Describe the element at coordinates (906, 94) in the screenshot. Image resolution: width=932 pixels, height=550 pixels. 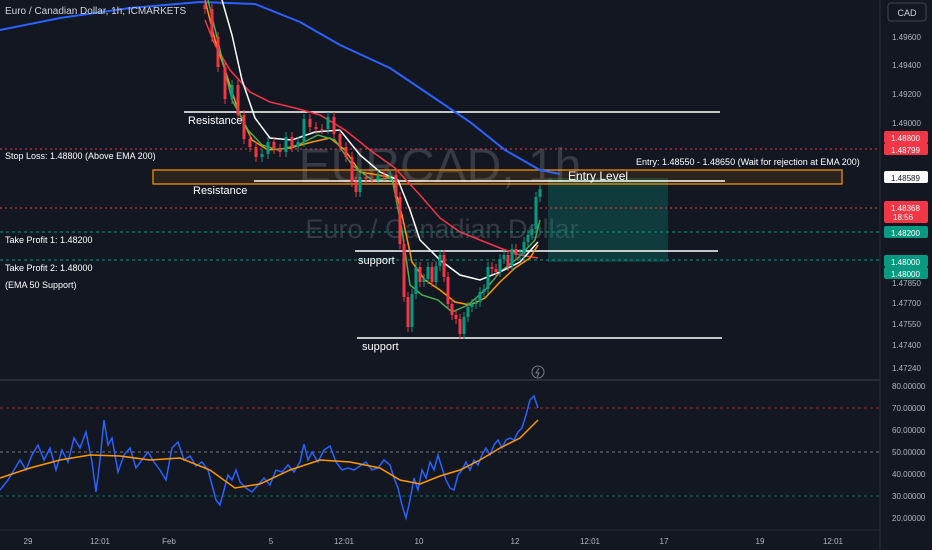
I see `price-tick: 1.49200` at that location.